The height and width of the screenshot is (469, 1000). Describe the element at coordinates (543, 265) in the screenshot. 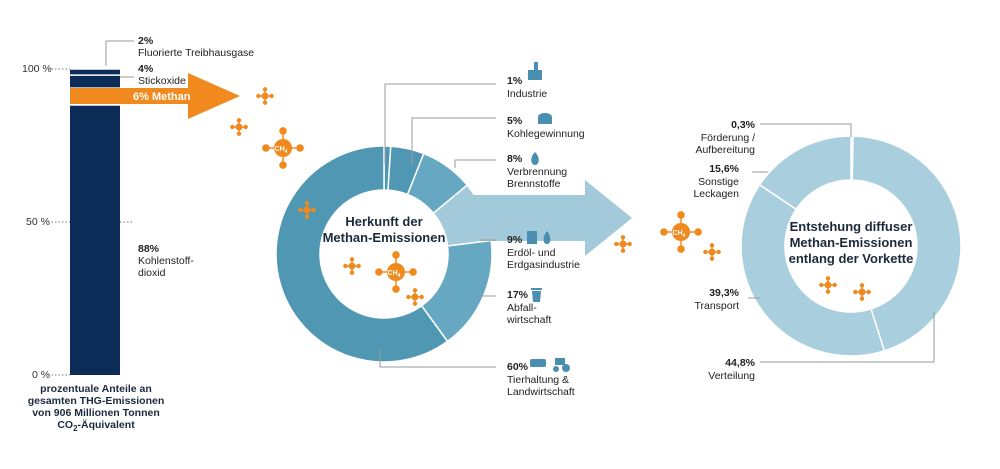

I see `d1-label-erdoel-2: Erdgasindustrie` at that location.